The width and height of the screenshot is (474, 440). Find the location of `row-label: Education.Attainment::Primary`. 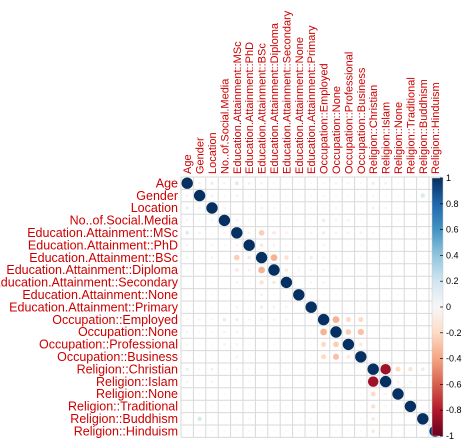

row-label: Education.Attainment::Primary is located at coordinates (94, 307).